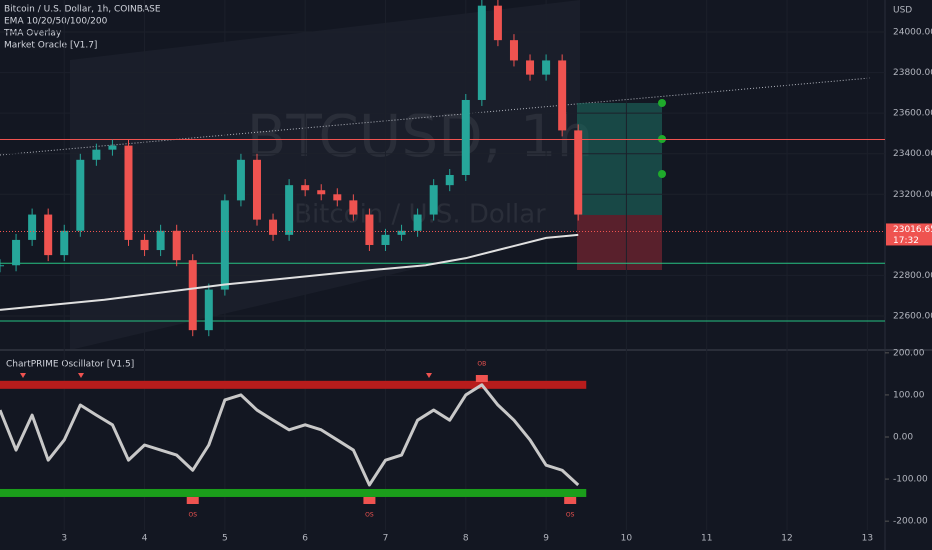  What do you see at coordinates (912, 316) in the screenshot?
I see `price-tick-label: 22600.00` at bounding box center [912, 316].